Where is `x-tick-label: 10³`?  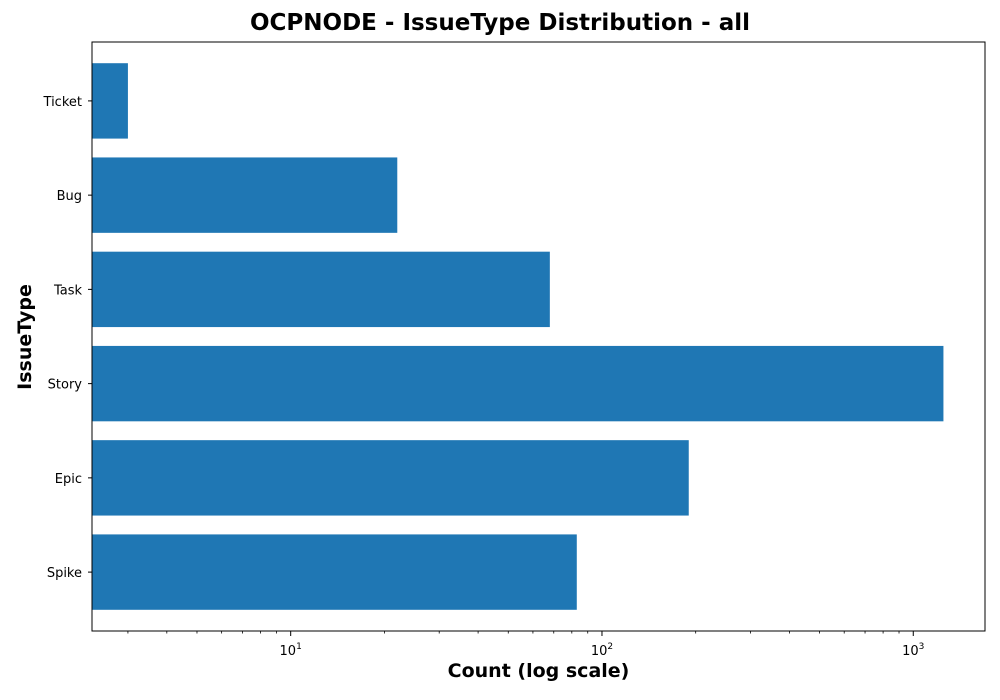 x-tick-label: 10³ is located at coordinates (913, 650).